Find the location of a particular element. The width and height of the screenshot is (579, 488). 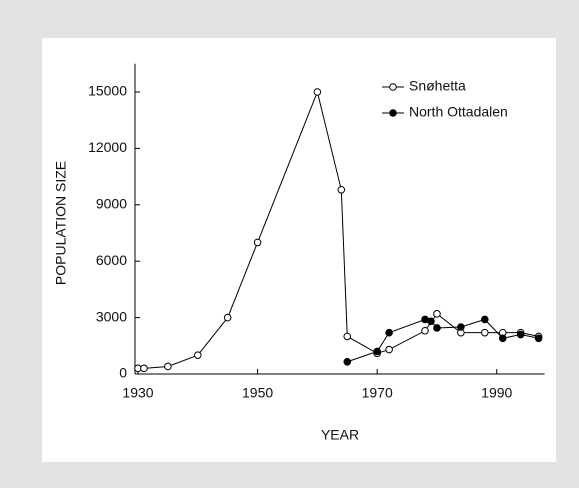

legend-label: North Ottadalen is located at coordinates (458, 112).